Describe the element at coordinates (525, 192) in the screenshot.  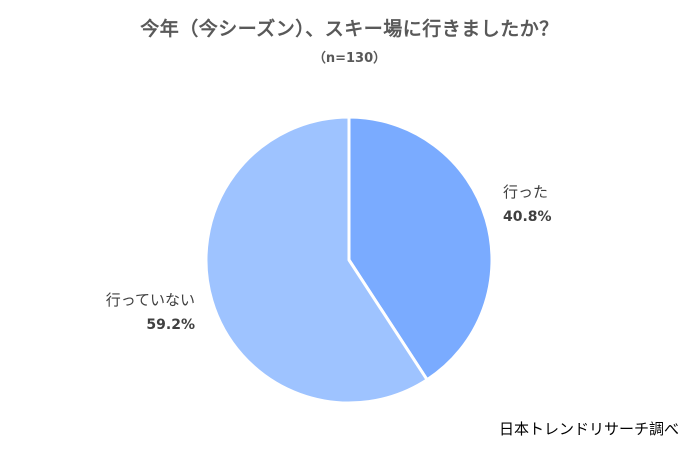
I see `slice-label-1: 行った` at that location.